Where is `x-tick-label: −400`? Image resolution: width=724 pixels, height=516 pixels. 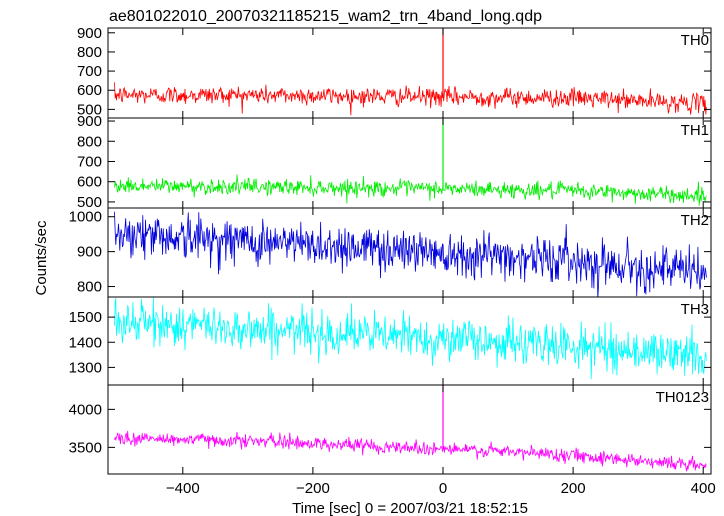
x-tick-label: −400 is located at coordinates (183, 488).